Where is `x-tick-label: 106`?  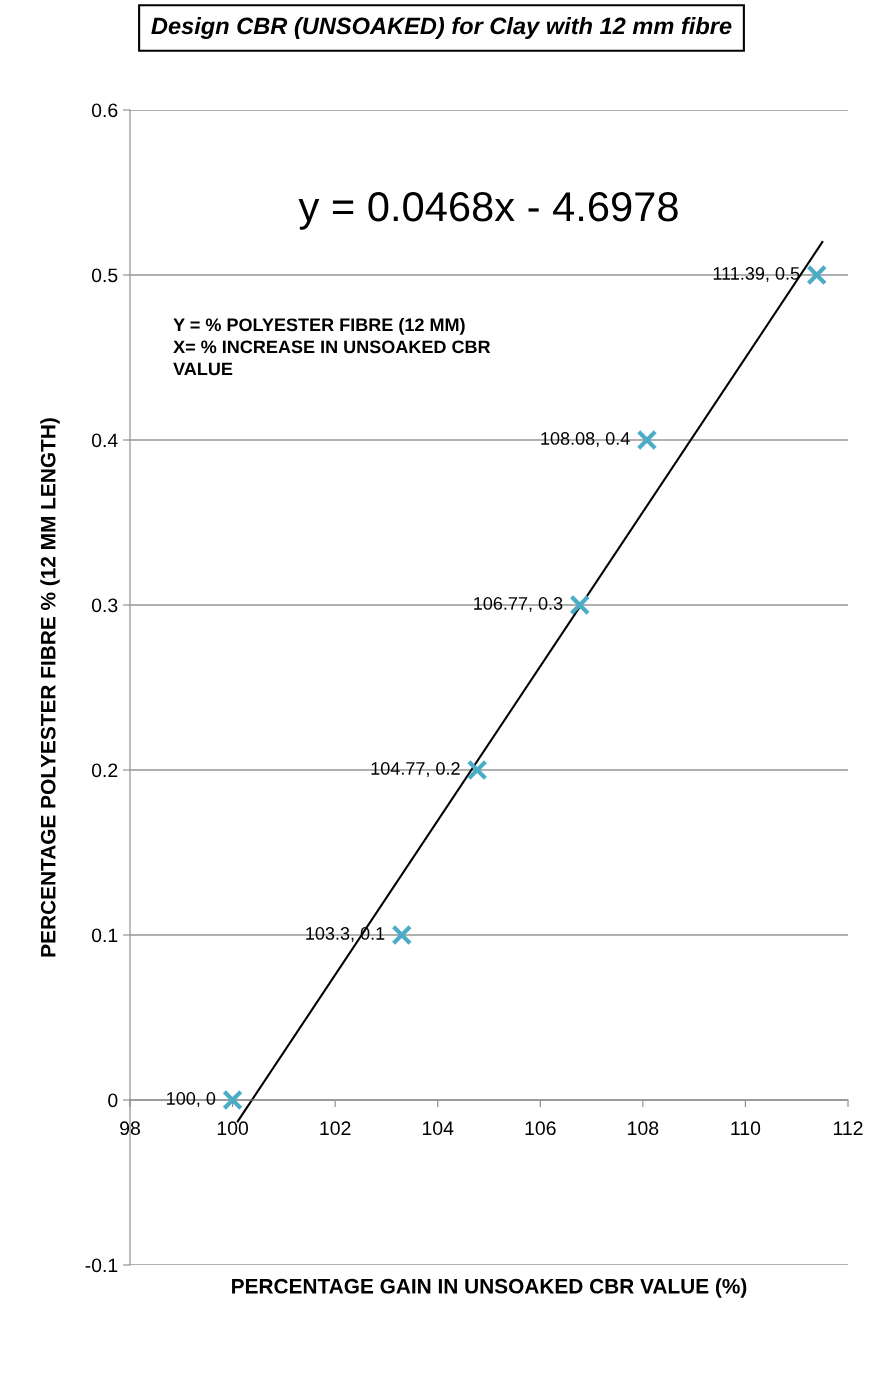 x-tick-label: 106 is located at coordinates (540, 1128).